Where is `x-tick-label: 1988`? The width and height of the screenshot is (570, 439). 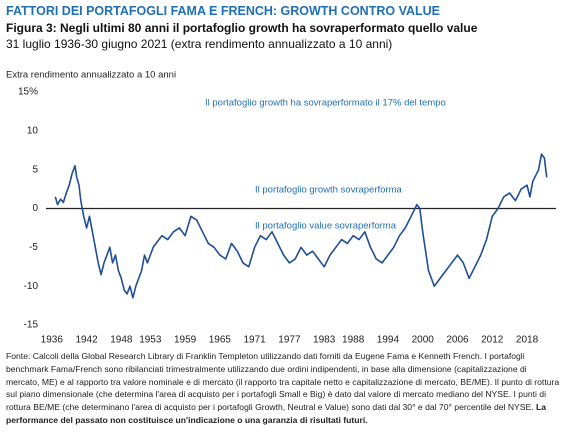
x-tick-label: 1988 is located at coordinates (353, 340).